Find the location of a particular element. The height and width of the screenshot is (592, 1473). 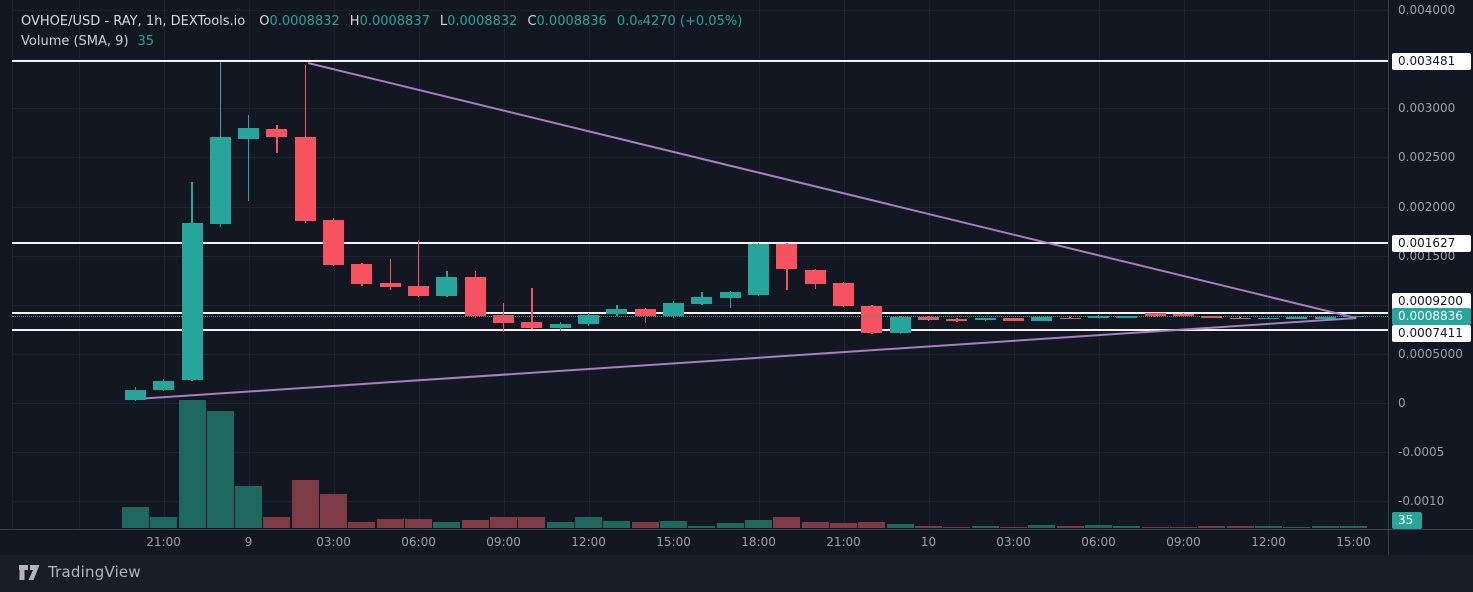

price-tick-label: 0.002000 is located at coordinates (1427, 206).